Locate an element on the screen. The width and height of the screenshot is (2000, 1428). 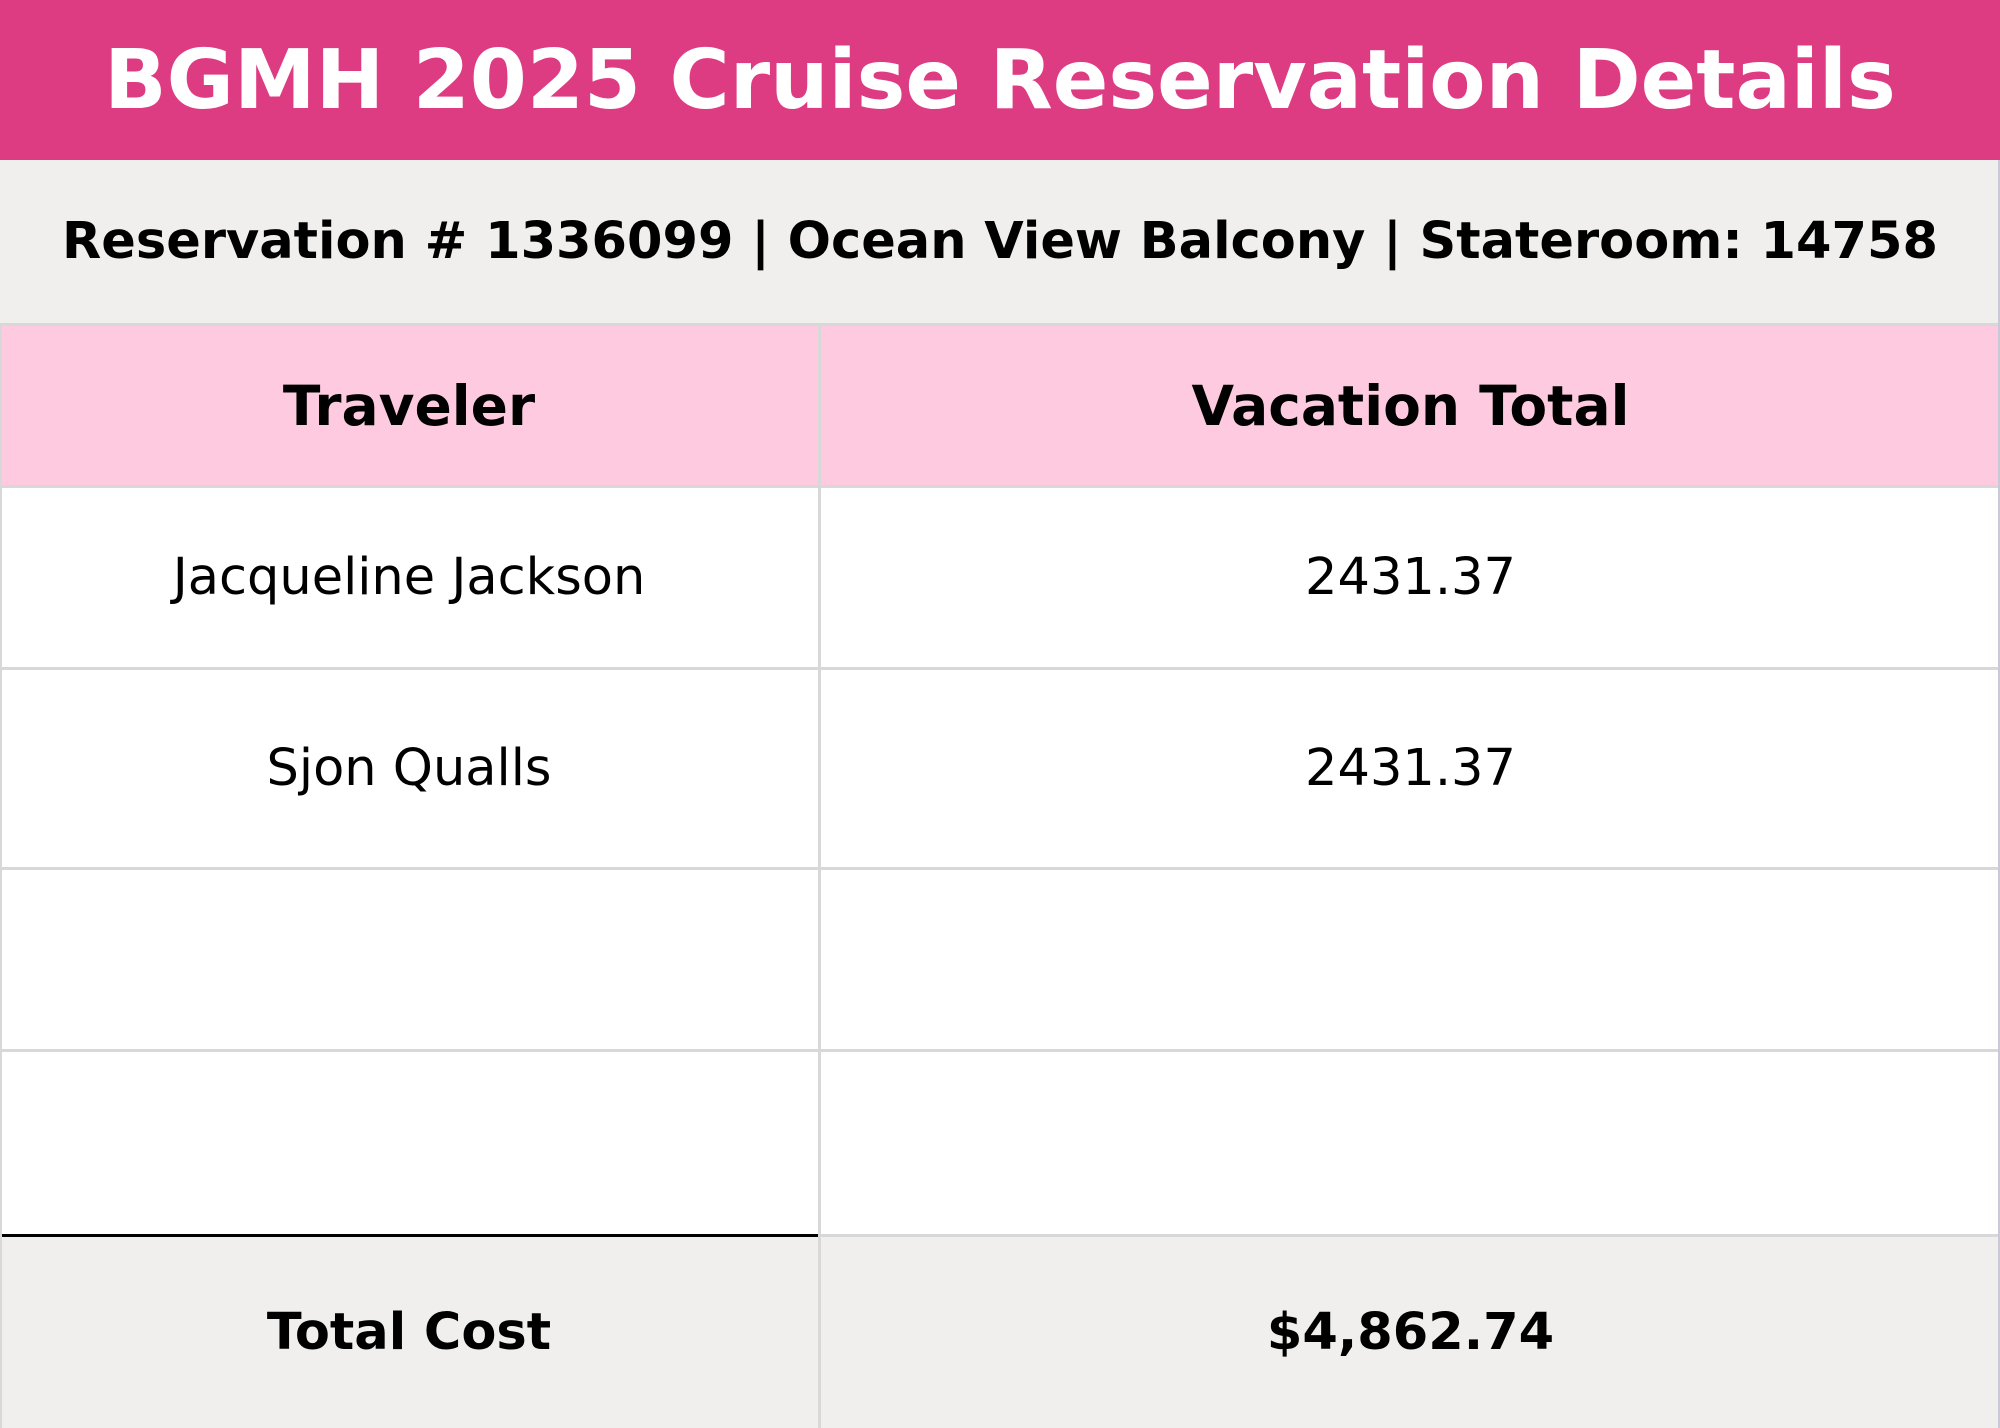
total-cost-label-cell: Total Cost is located at coordinates (409, 1331).